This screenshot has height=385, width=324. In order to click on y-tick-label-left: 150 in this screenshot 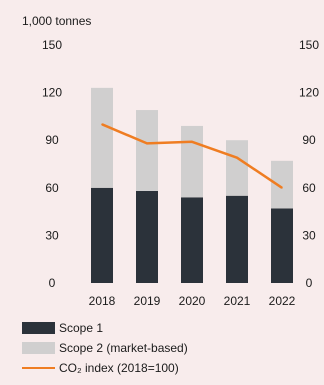, I will do `click(52, 45)`.